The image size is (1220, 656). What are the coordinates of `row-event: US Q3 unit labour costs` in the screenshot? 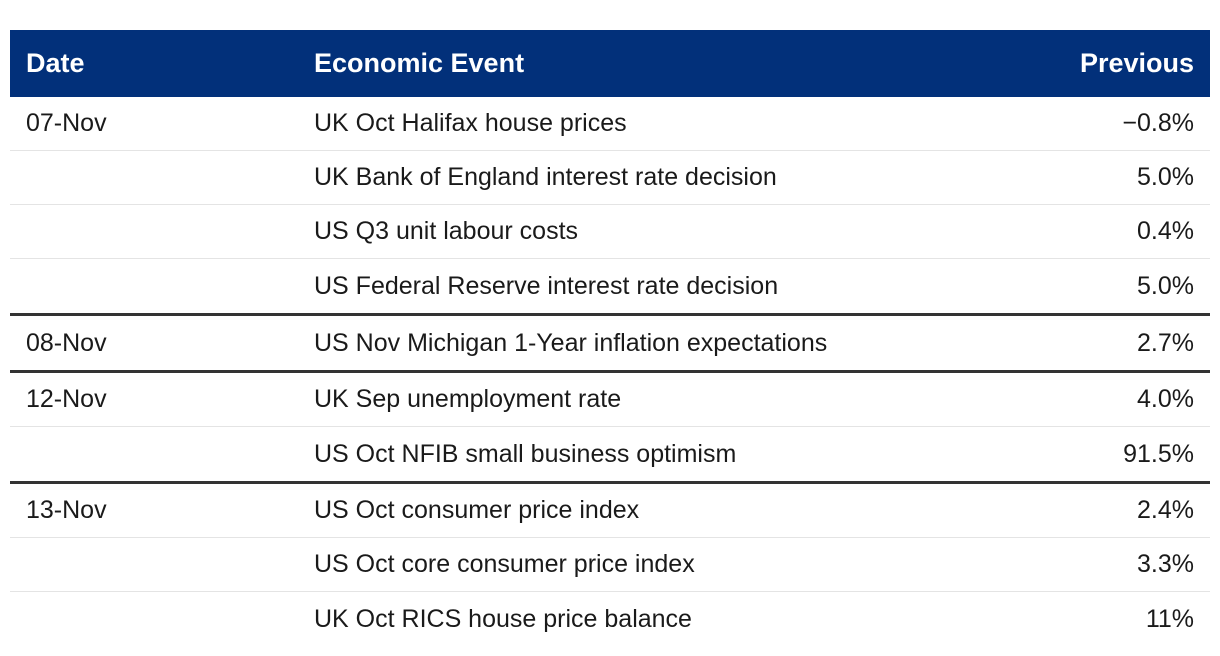 It's located at (446, 231).